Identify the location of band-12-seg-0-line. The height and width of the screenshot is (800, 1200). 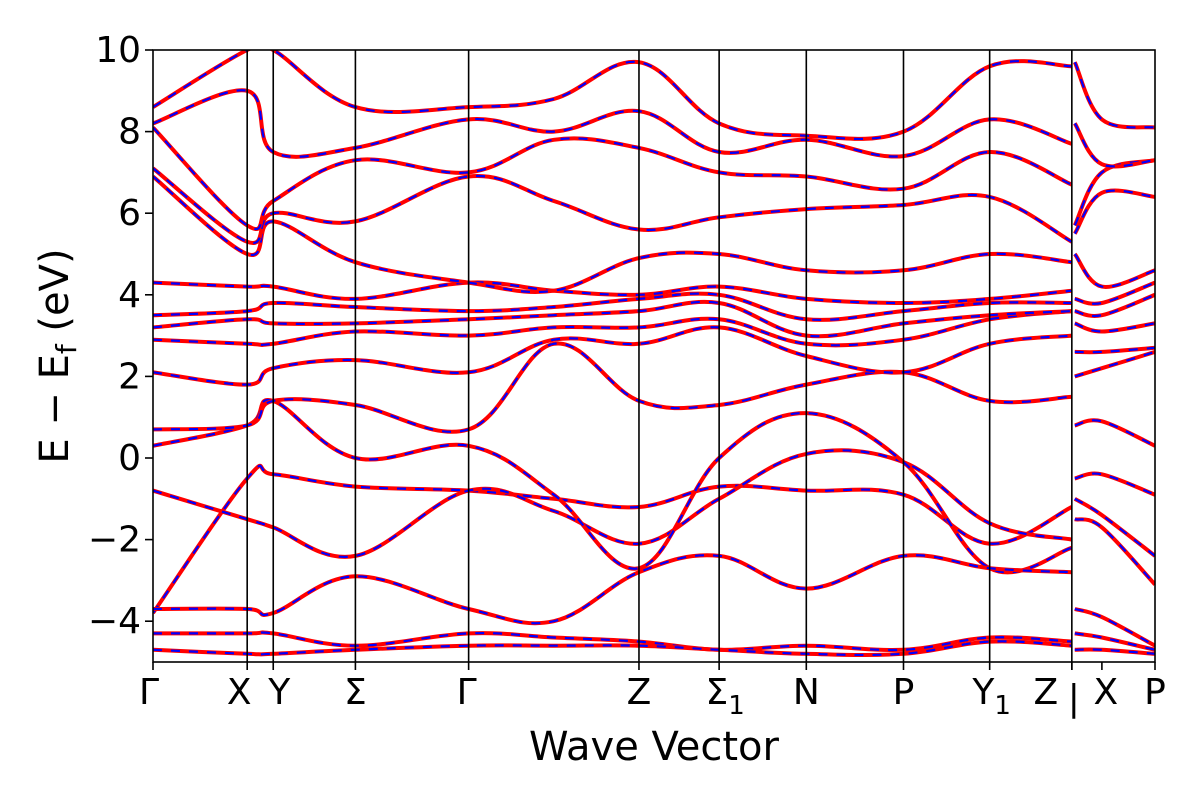
(613, 123).